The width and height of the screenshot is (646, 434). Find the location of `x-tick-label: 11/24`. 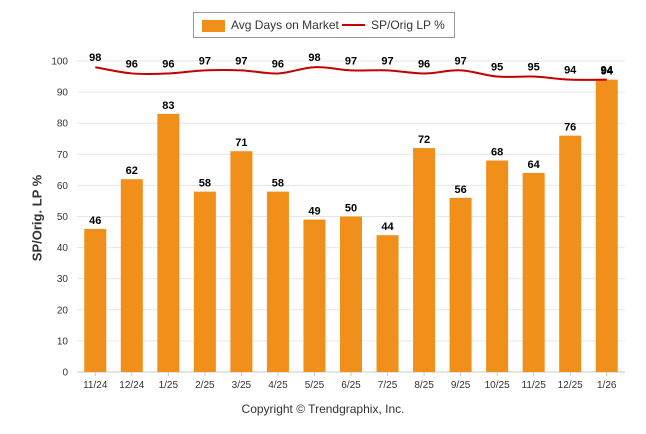

x-tick-label: 11/24 is located at coordinates (95, 385).